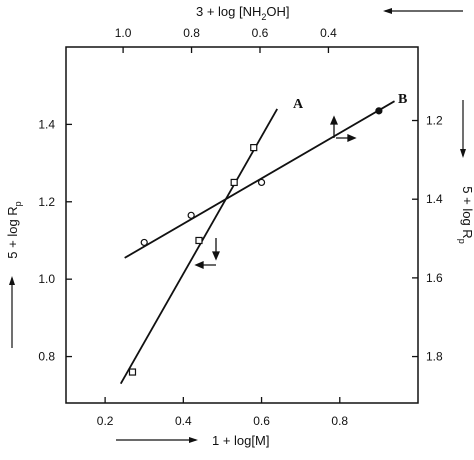 Image resolution: width=474 pixels, height=460 pixels. What do you see at coordinates (260, 33) in the screenshot?
I see `x-top-tick-label: 0.6` at bounding box center [260, 33].